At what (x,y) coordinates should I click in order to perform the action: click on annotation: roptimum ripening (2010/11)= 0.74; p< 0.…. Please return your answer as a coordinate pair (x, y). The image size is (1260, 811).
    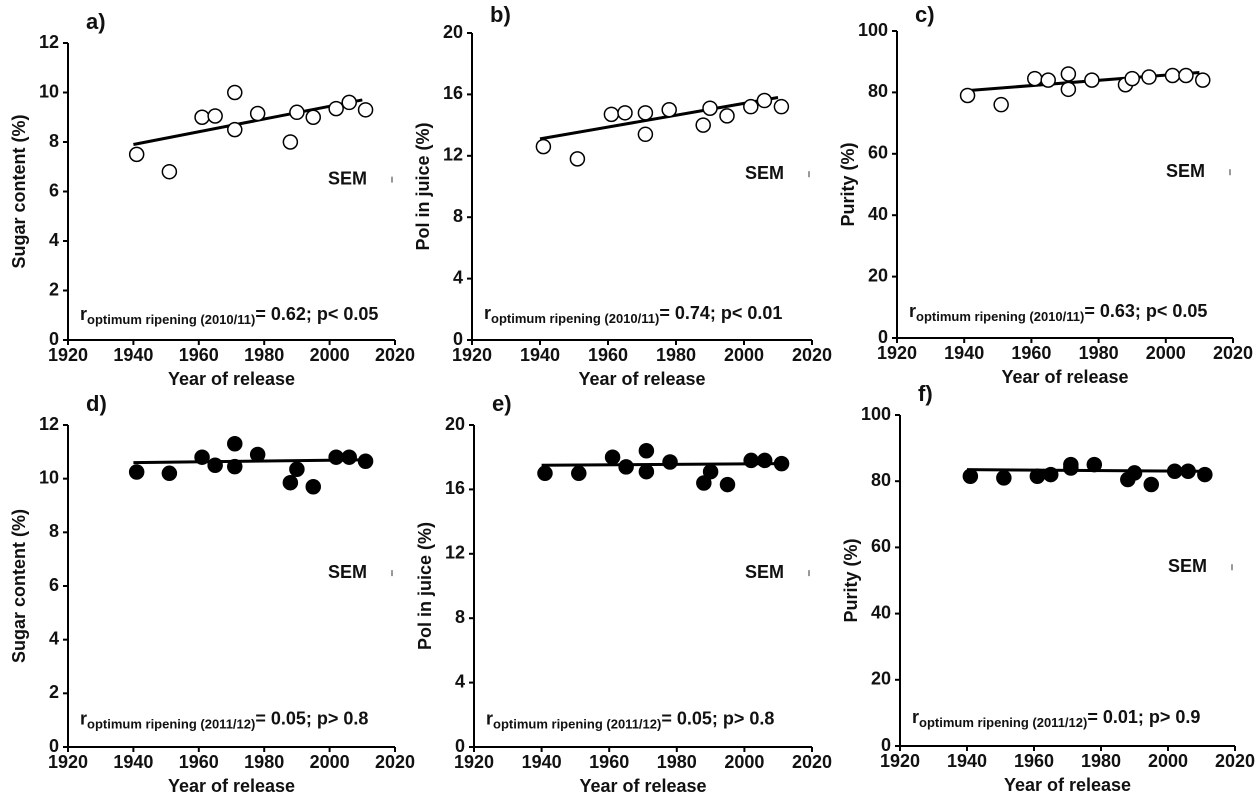
    Looking at the image, I should click on (633, 315).